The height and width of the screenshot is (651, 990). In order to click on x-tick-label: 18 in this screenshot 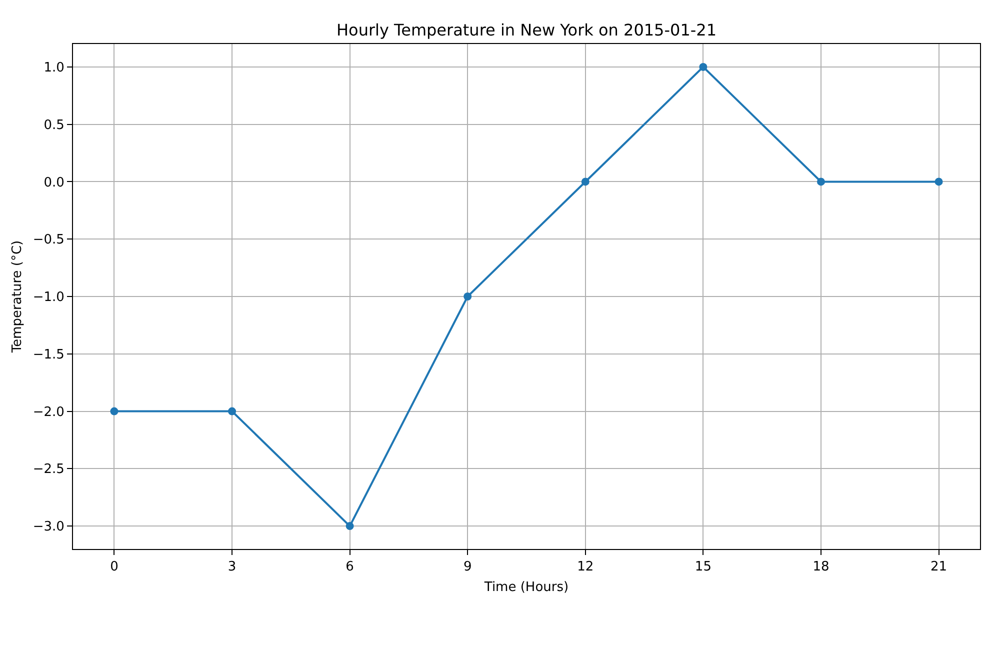, I will do `click(821, 567)`.